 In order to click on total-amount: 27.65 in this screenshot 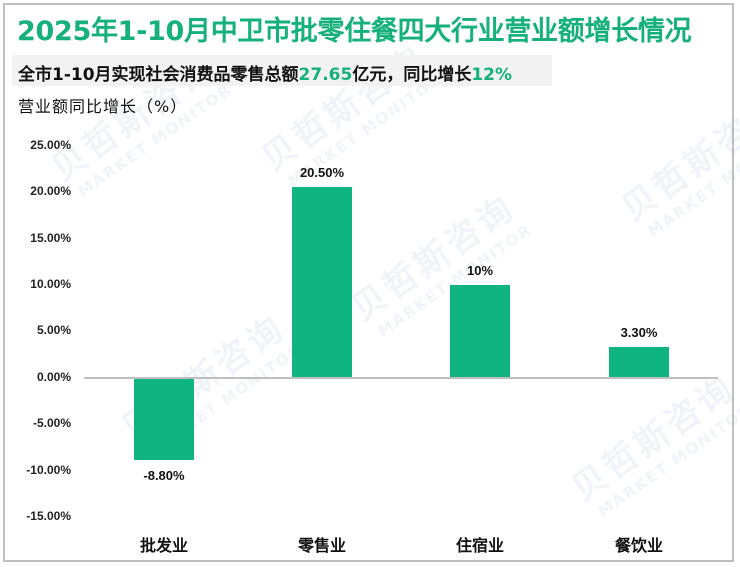, I will do `click(325, 75)`.